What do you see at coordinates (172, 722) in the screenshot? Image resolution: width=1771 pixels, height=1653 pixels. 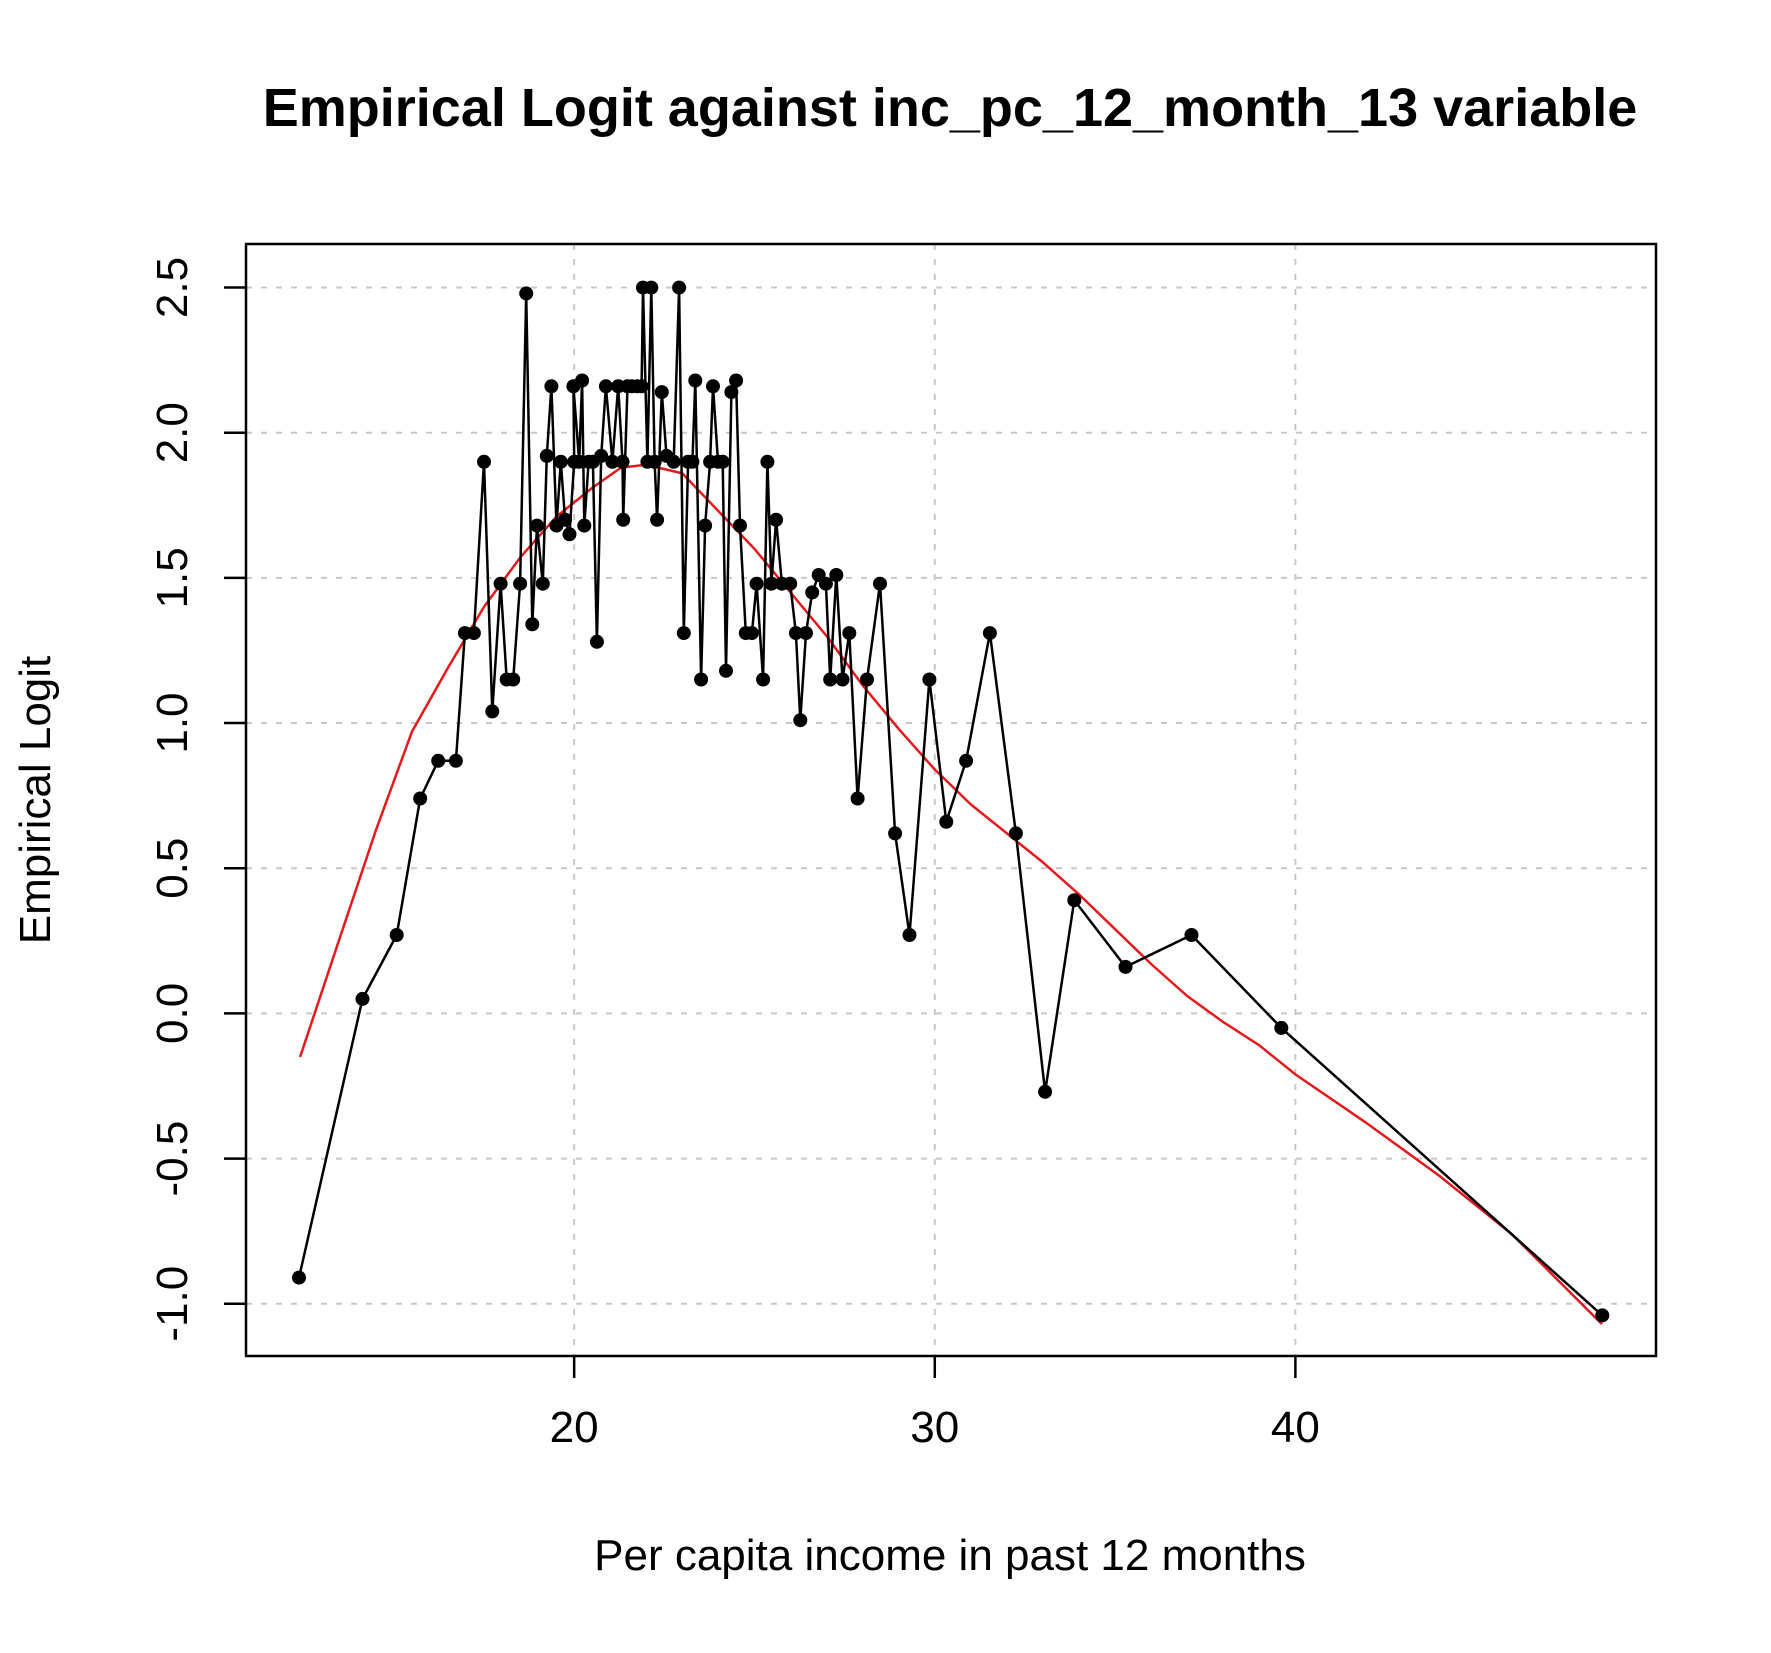 I see `y-tick-label-1.0: 1.0` at bounding box center [172, 722].